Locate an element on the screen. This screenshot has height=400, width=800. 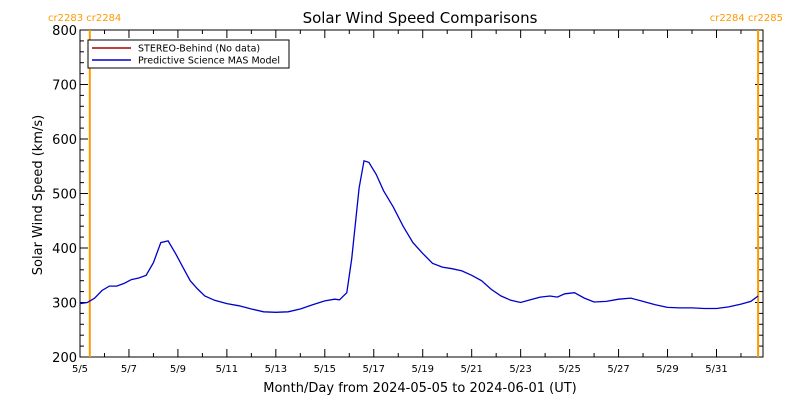
y-axis-label: Solar Wind Speed (km/s) is located at coordinates (38, 195).